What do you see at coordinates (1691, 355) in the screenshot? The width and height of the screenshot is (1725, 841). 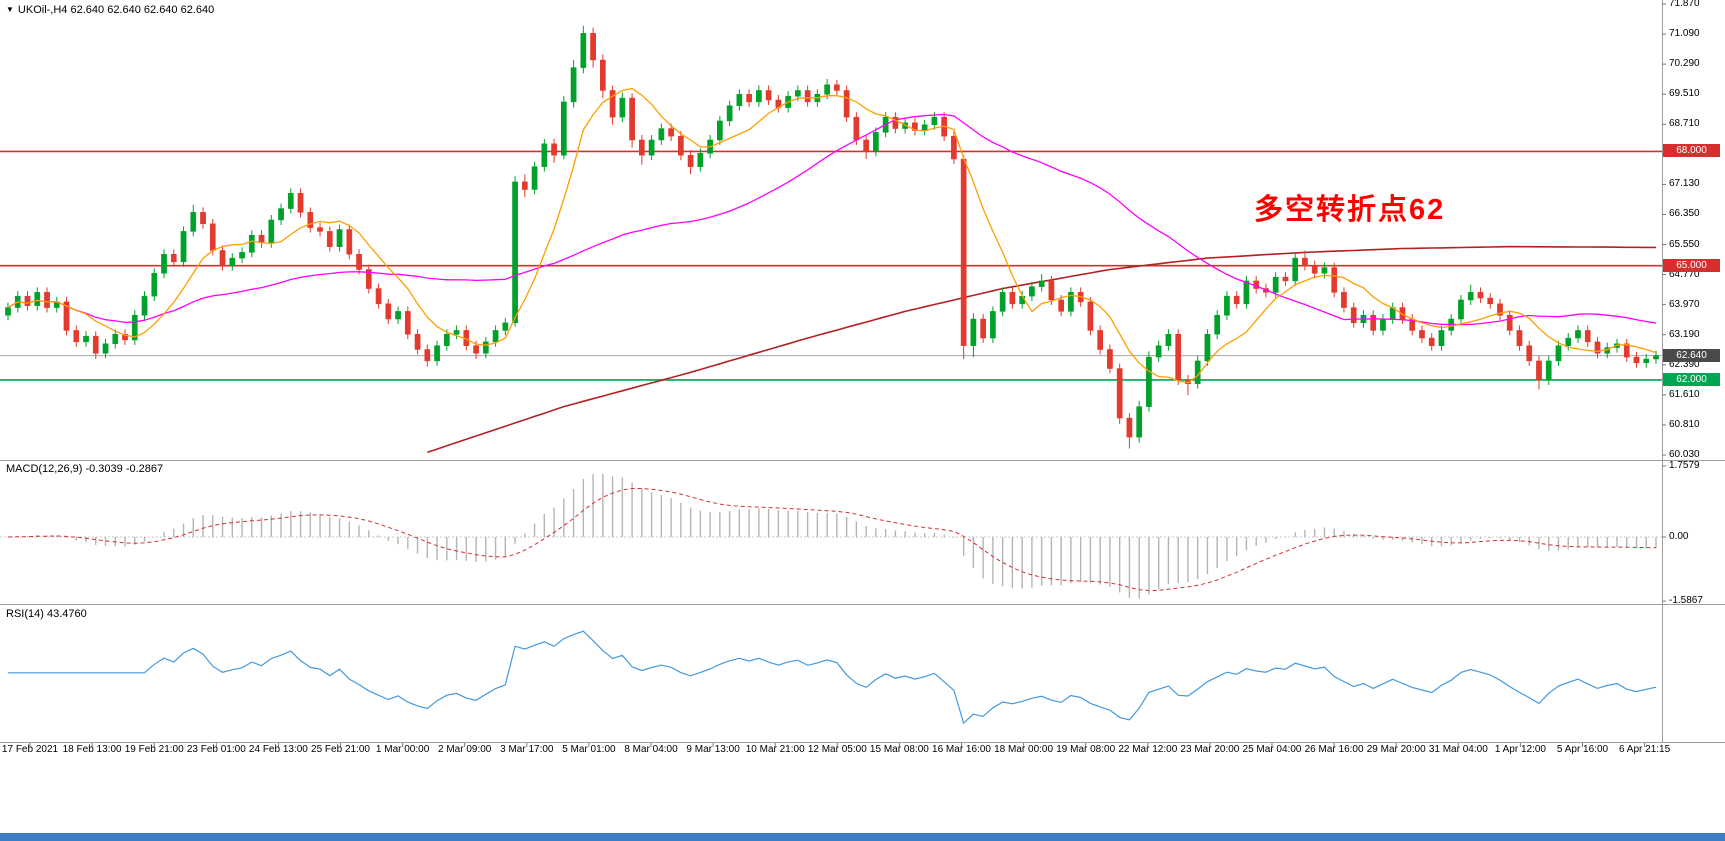 I see `current-price-badge: 62.640` at bounding box center [1691, 355].